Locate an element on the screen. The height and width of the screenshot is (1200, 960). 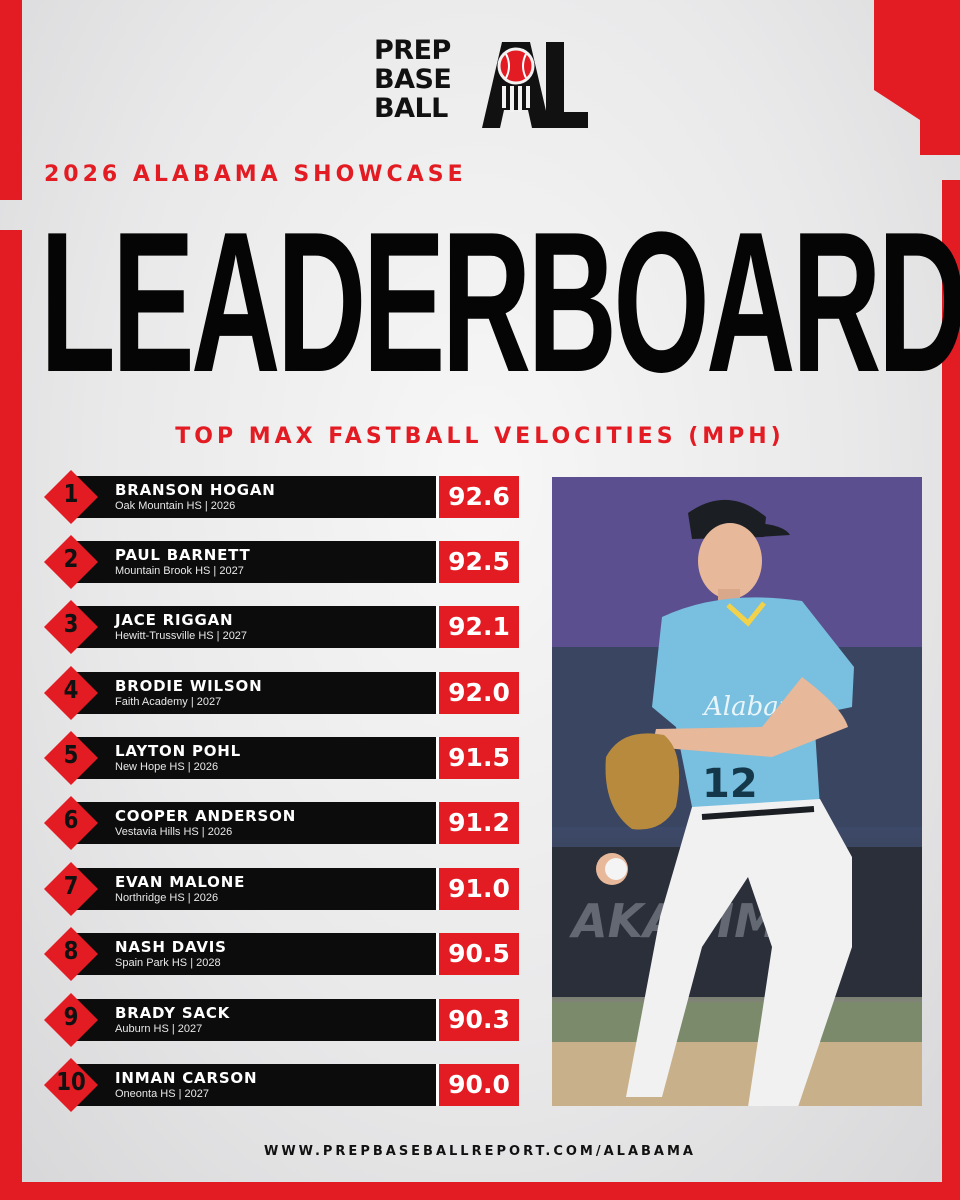
player-school-year: Oneonta HS | 2027 is located at coordinates (162, 1094).